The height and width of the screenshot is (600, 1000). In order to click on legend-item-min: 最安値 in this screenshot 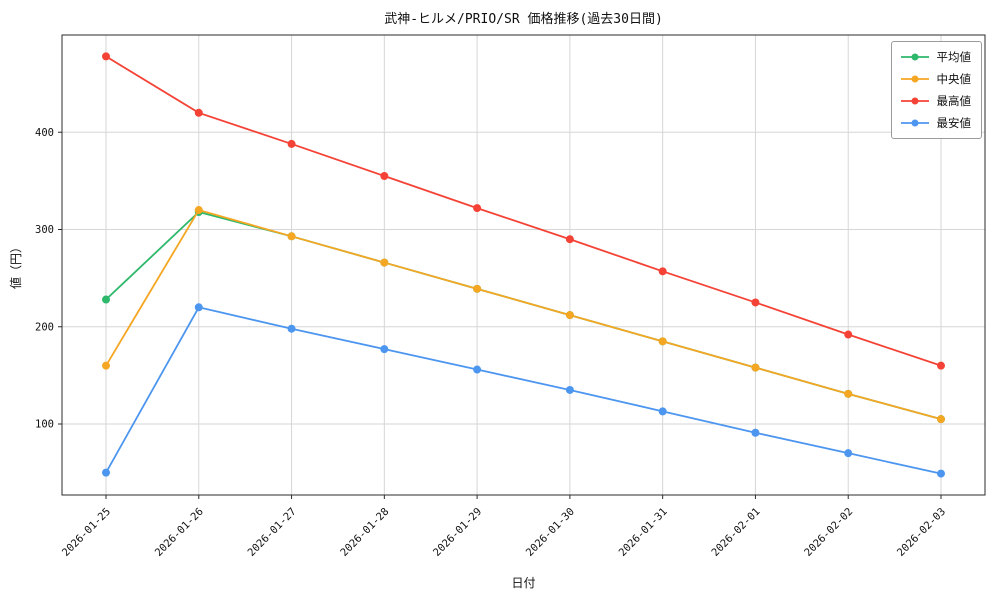, I will do `click(936, 123)`.